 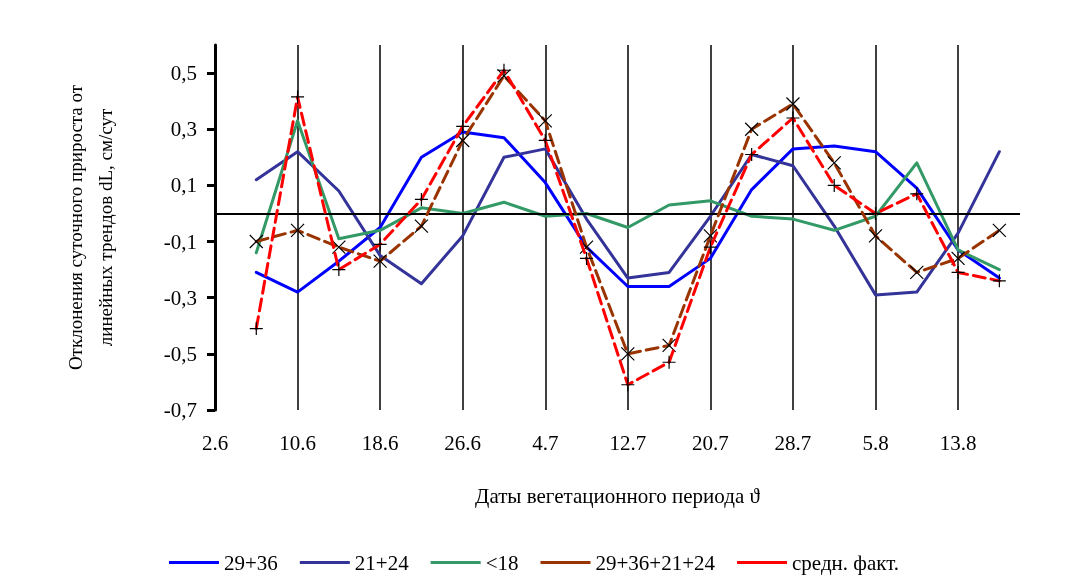 I want to click on x-tick-label: 12.7, so click(x=628, y=442).